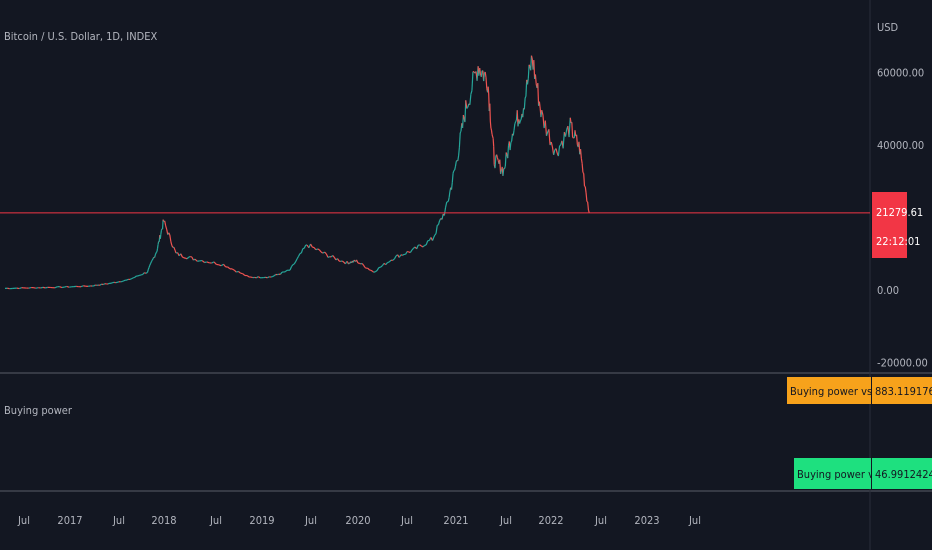 The height and width of the screenshot is (550, 932). What do you see at coordinates (163, 520) in the screenshot?
I see `time-tick-label: 2018` at bounding box center [163, 520].